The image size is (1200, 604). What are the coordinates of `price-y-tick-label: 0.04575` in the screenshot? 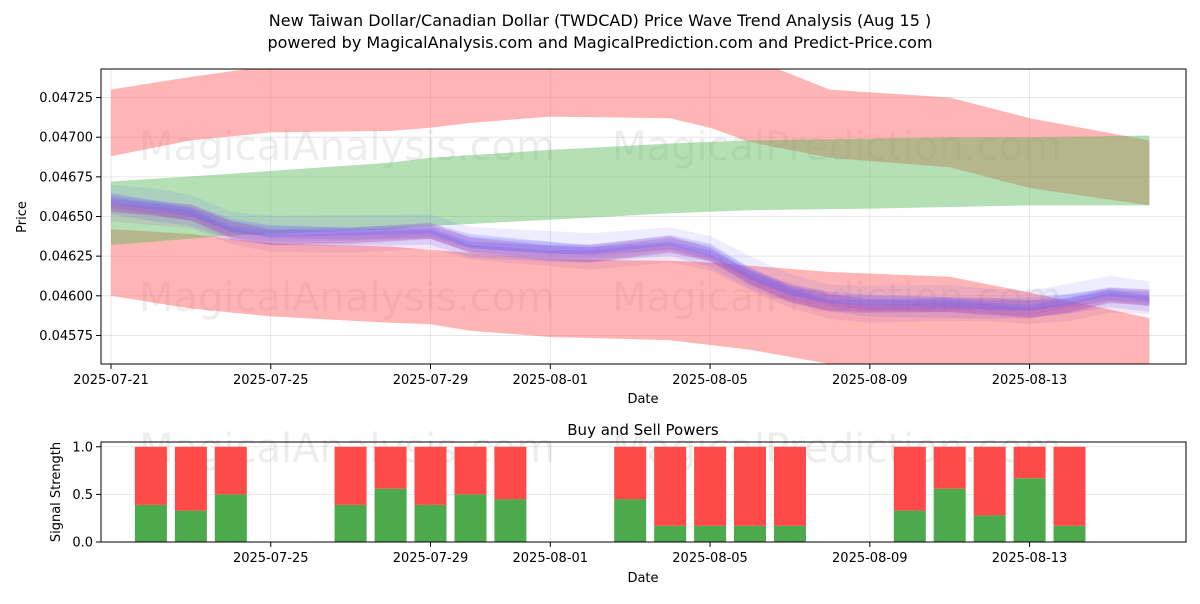 It's located at (66, 336).